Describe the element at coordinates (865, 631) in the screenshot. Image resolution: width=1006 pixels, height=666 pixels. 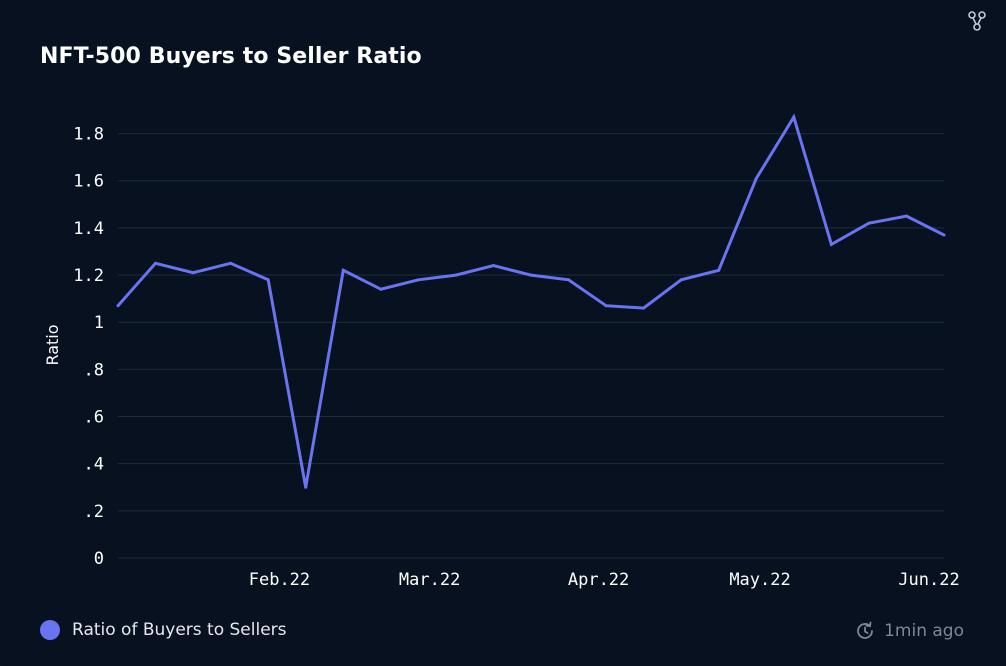
I see `refresh-clock-icon` at that location.